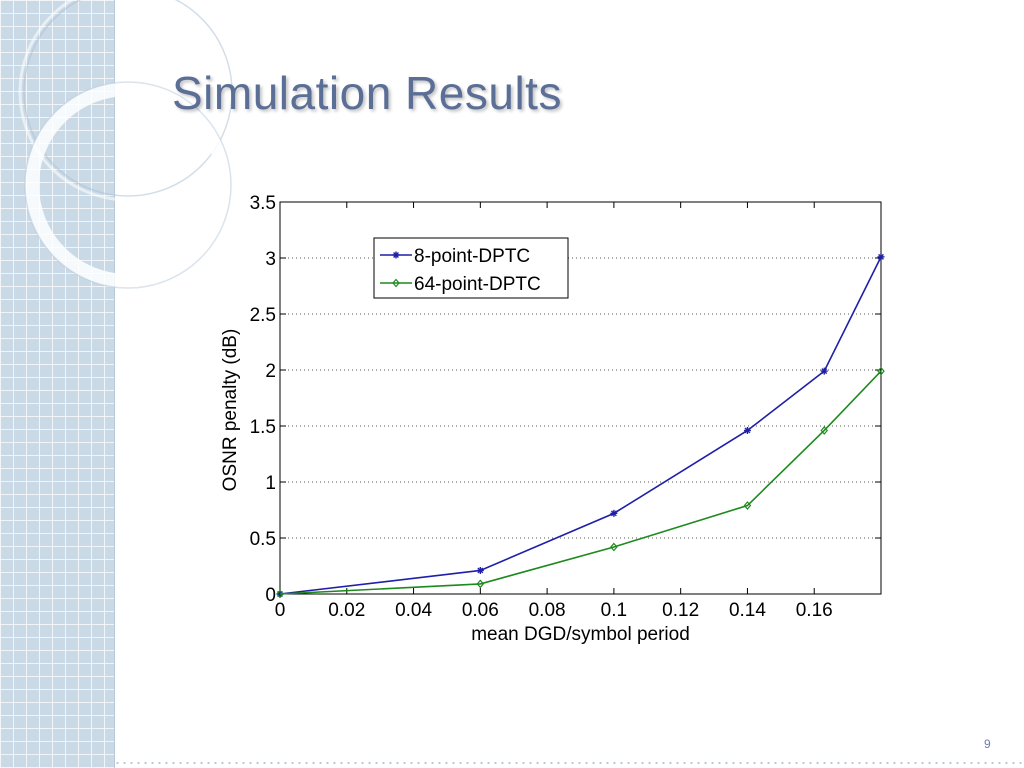 This screenshot has height=768, width=1024. What do you see at coordinates (270, 259) in the screenshot?
I see `y-tick-label: 3` at bounding box center [270, 259].